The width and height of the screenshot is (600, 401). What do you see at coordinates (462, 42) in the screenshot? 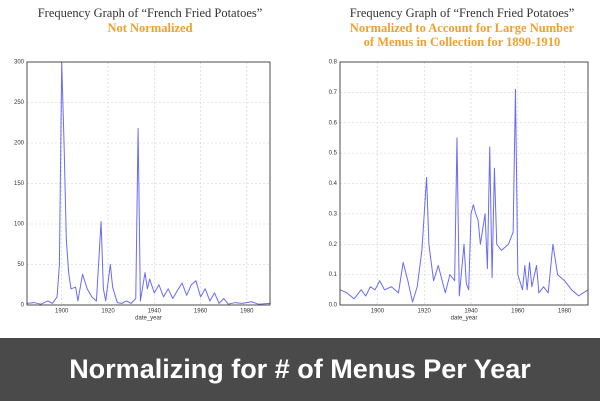
I see `chart-subtitle: of Menus in Collection for 1890-1910` at bounding box center [462, 42].